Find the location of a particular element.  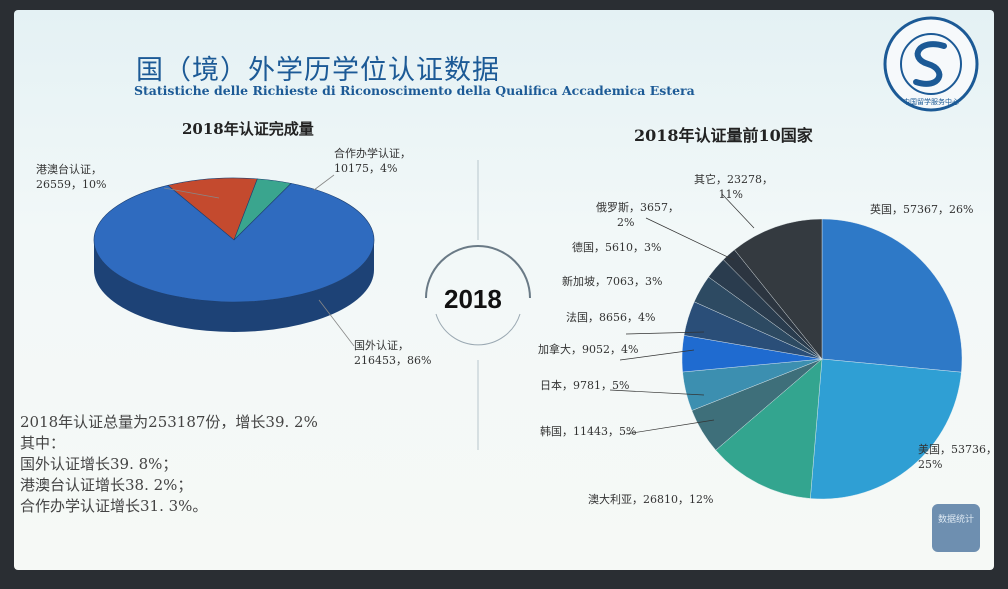

right-label-sg: 新加坡，7063，3% is located at coordinates (612, 281).